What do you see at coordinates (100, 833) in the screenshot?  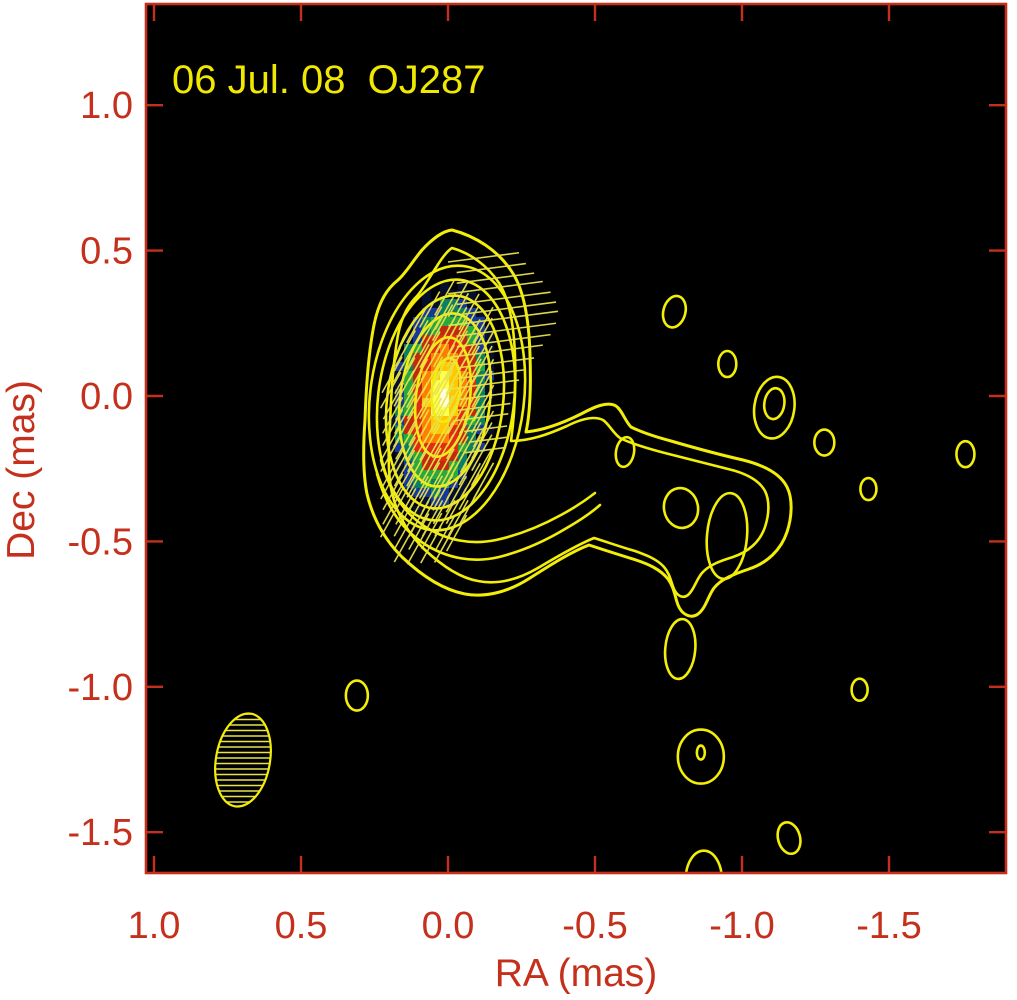 I see `y-tick-label: -1.5` at bounding box center [100, 833].